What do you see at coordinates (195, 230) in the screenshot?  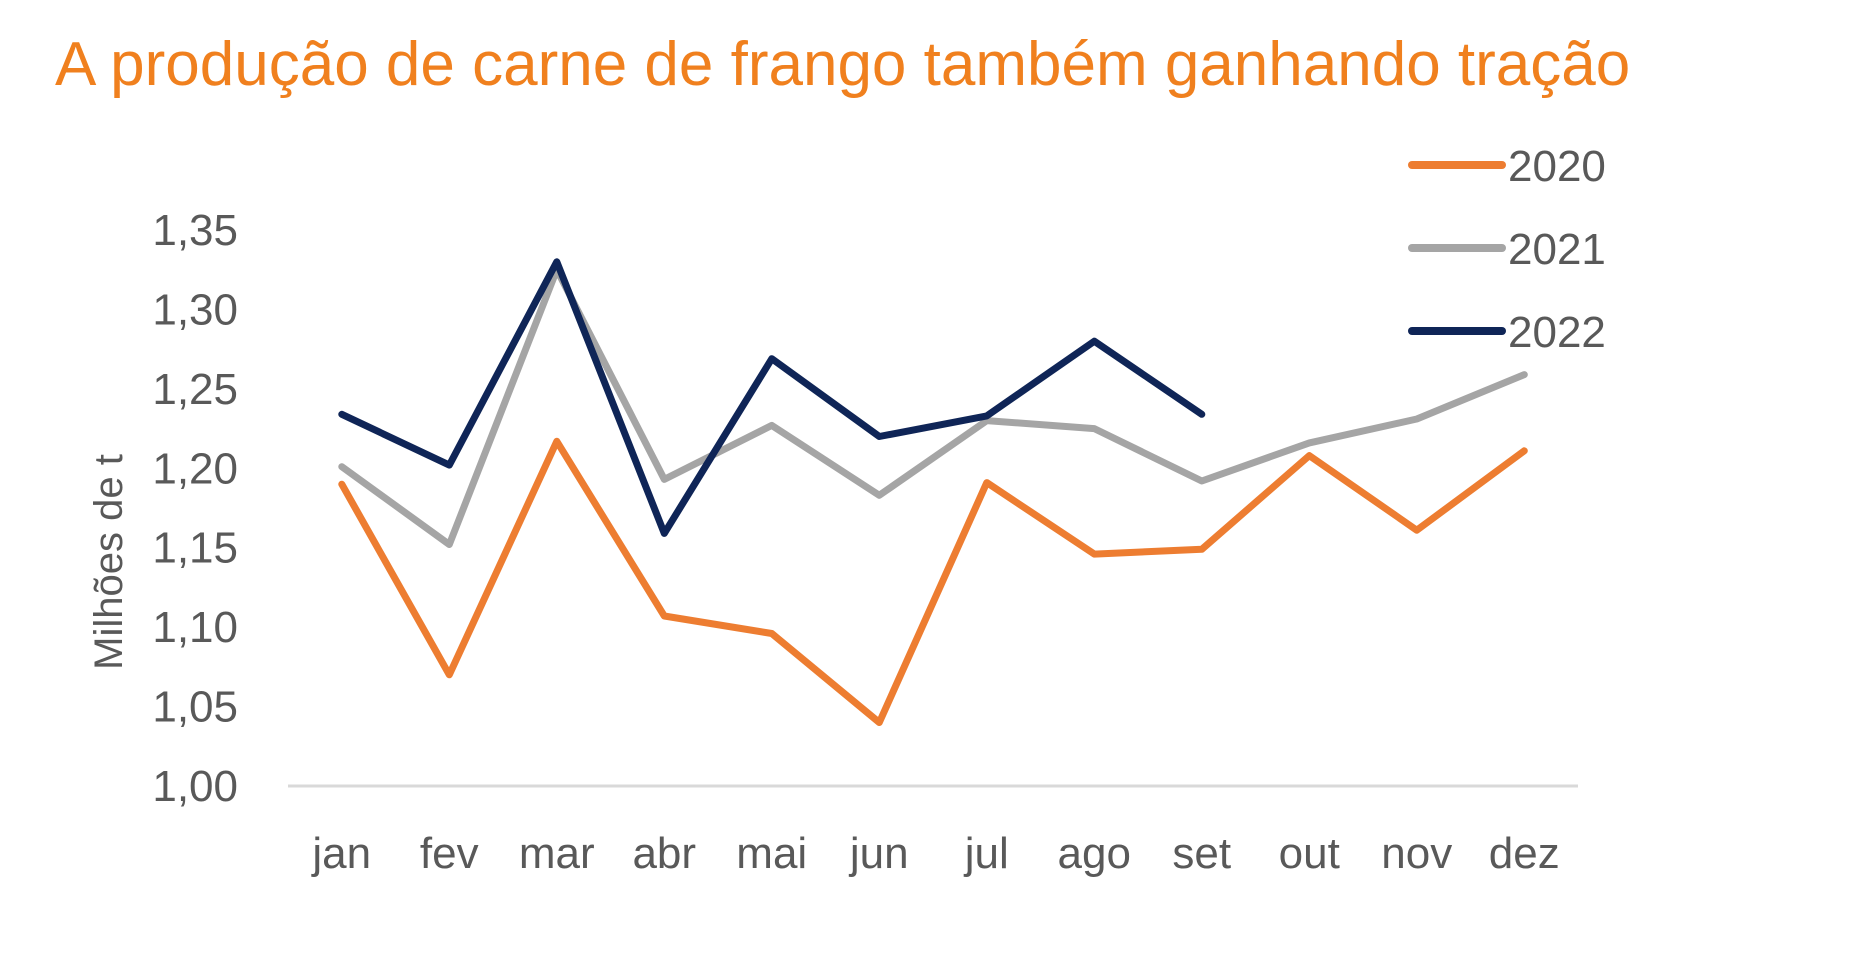 I see `y-tick-label: 1,35` at bounding box center [195, 230].